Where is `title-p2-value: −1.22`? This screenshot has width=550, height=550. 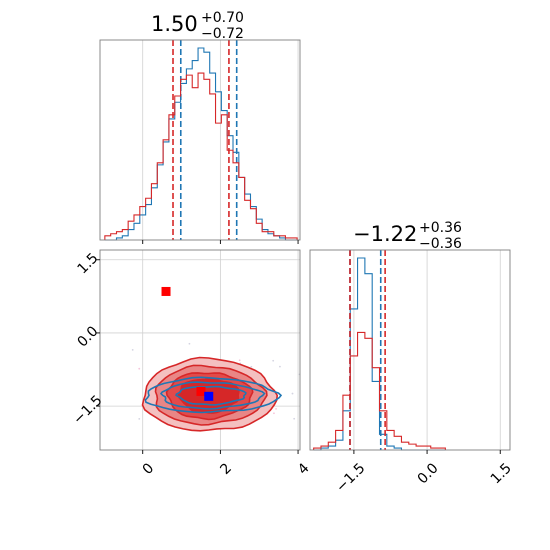 title-p2-value: −1.22 is located at coordinates (385, 234).